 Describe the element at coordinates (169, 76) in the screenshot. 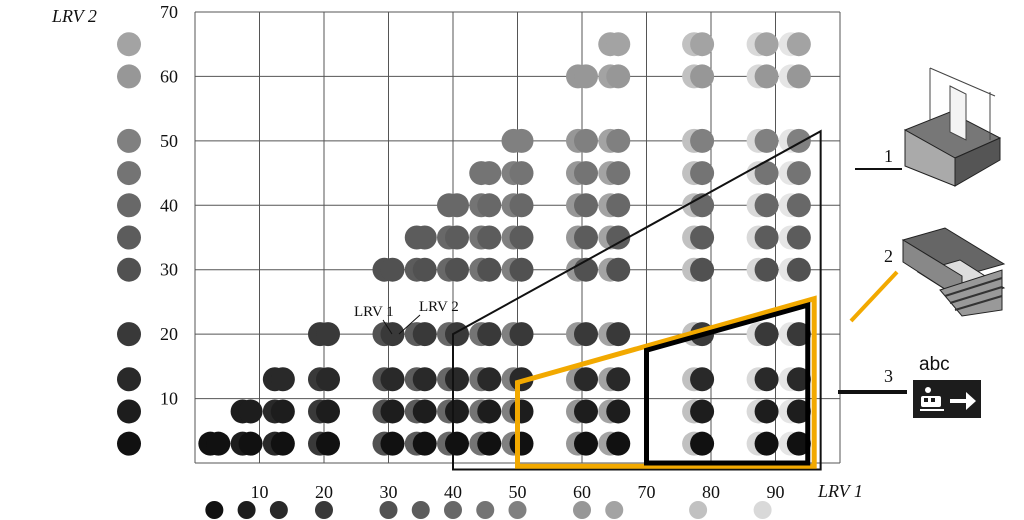

I see `y-tick-label: 60` at that location.